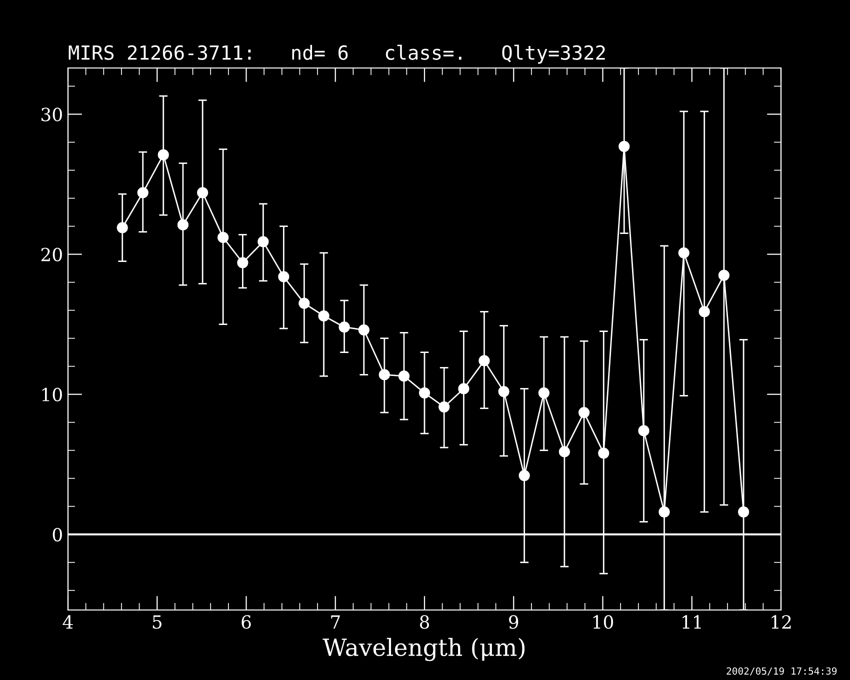  Describe the element at coordinates (52, 115) in the screenshot. I see `y-tick-label: 30` at that location.